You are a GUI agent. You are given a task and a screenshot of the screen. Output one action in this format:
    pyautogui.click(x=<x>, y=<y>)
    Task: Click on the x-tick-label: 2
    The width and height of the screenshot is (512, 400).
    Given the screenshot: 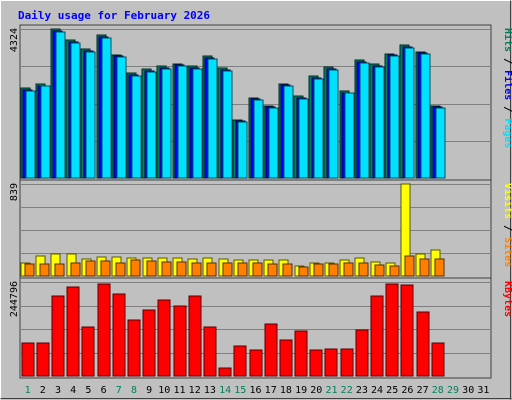 What is the action you would take?
    pyautogui.click(x=43, y=390)
    